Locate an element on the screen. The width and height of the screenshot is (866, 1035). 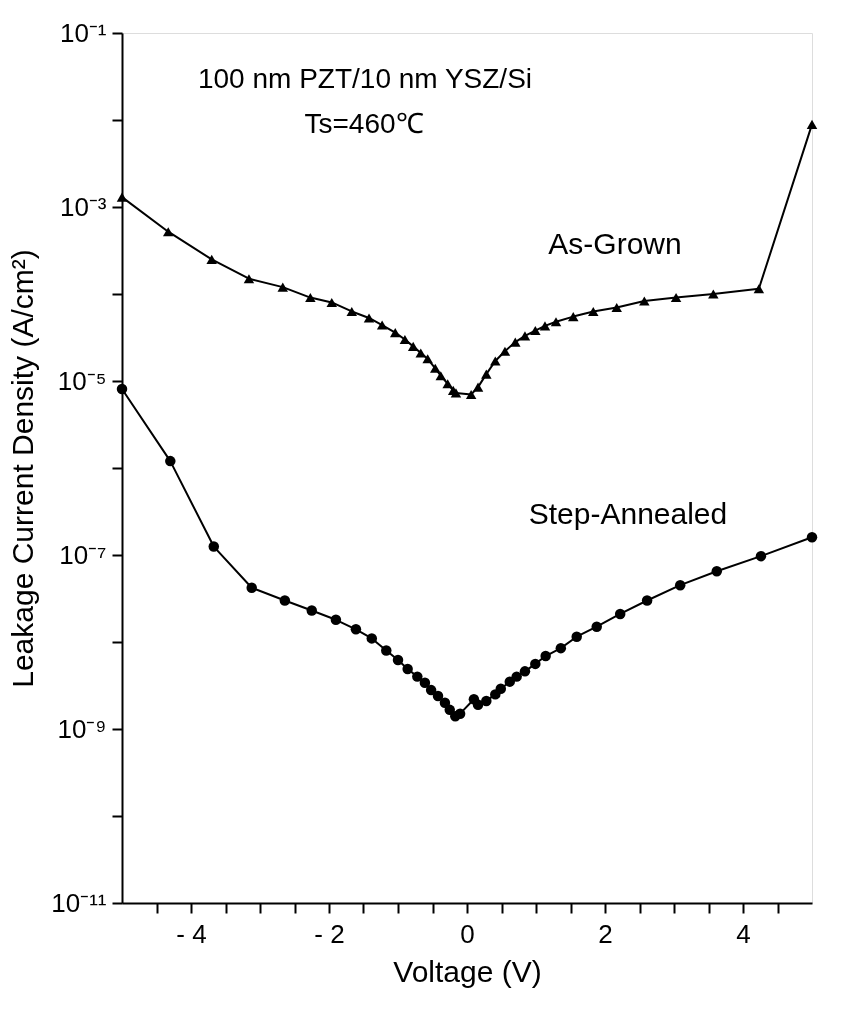
y-tick-label: 10⁻¹ is located at coordinates (83, 32).